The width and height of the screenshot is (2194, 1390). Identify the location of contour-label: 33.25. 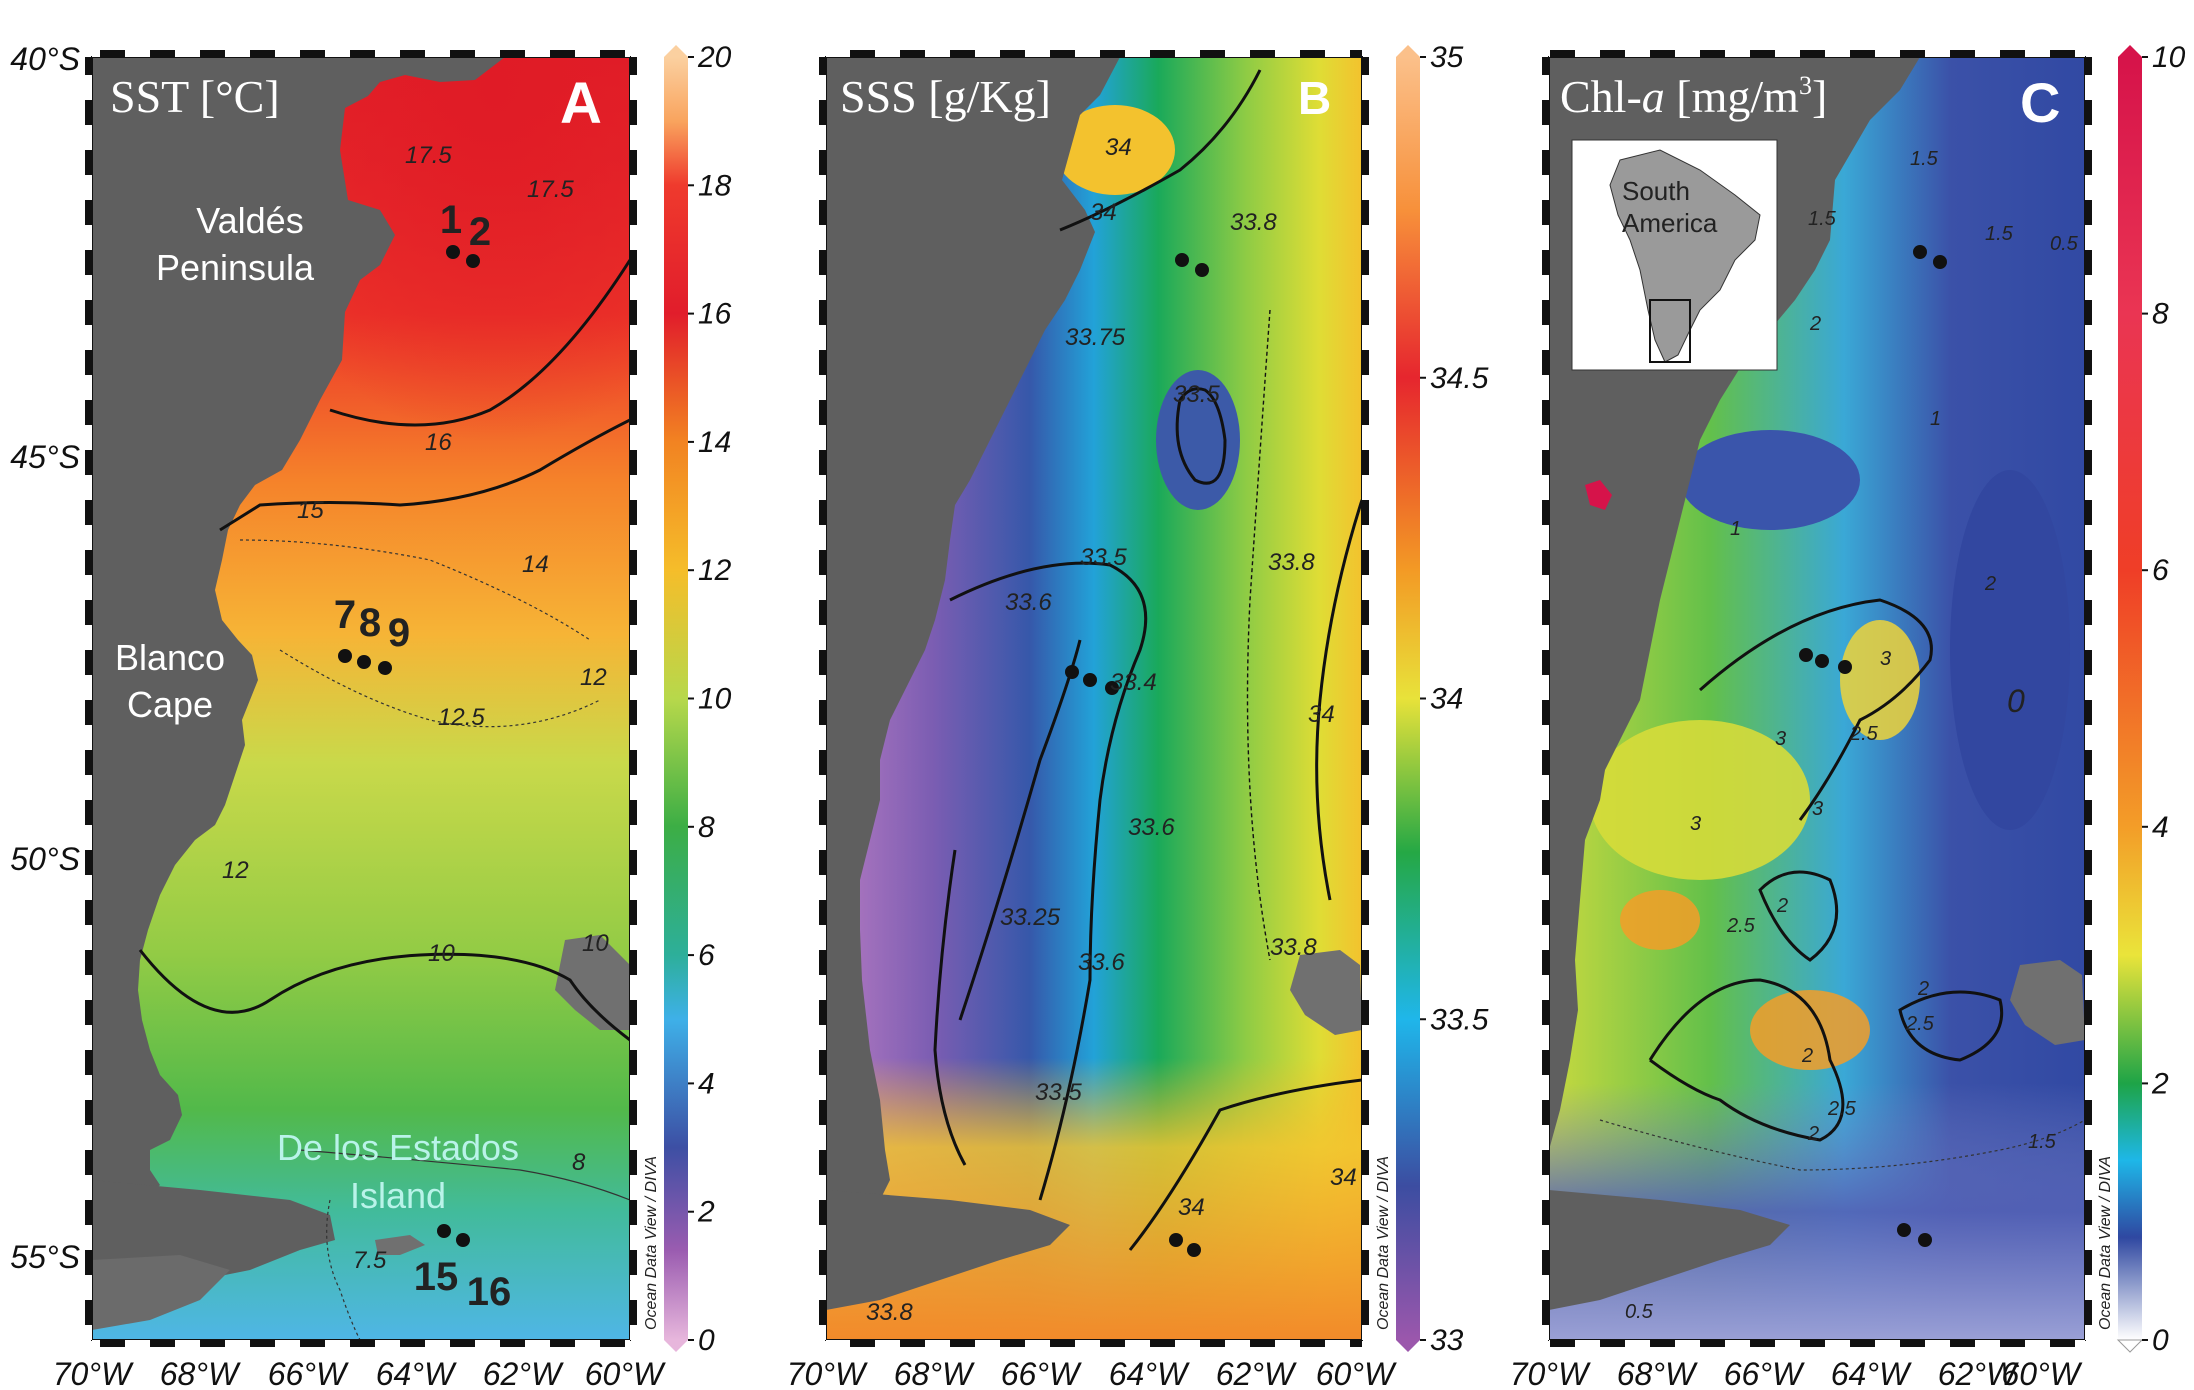
(1030, 917).